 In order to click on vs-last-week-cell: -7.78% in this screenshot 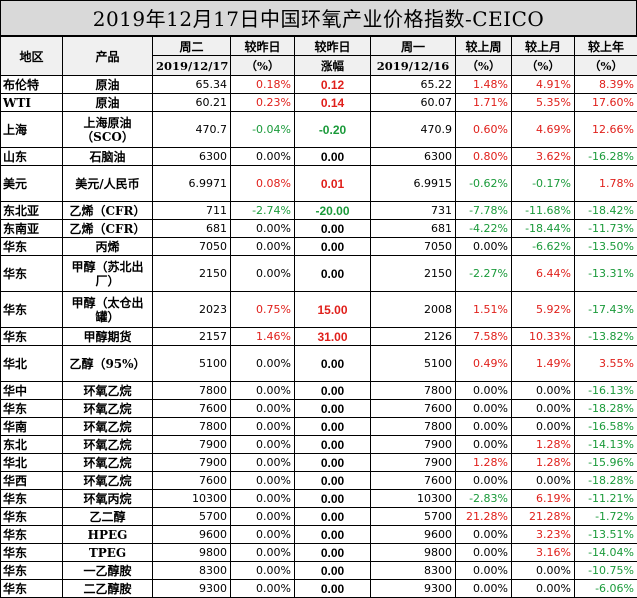, I will do `click(484, 211)`.